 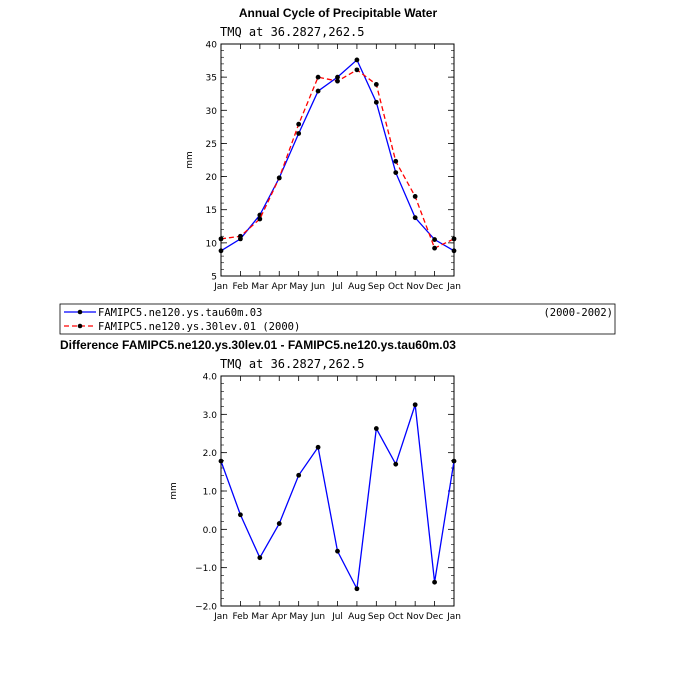 What do you see at coordinates (415, 617) in the screenshot?
I see `chart2-xtick-label: Nov` at bounding box center [415, 617].